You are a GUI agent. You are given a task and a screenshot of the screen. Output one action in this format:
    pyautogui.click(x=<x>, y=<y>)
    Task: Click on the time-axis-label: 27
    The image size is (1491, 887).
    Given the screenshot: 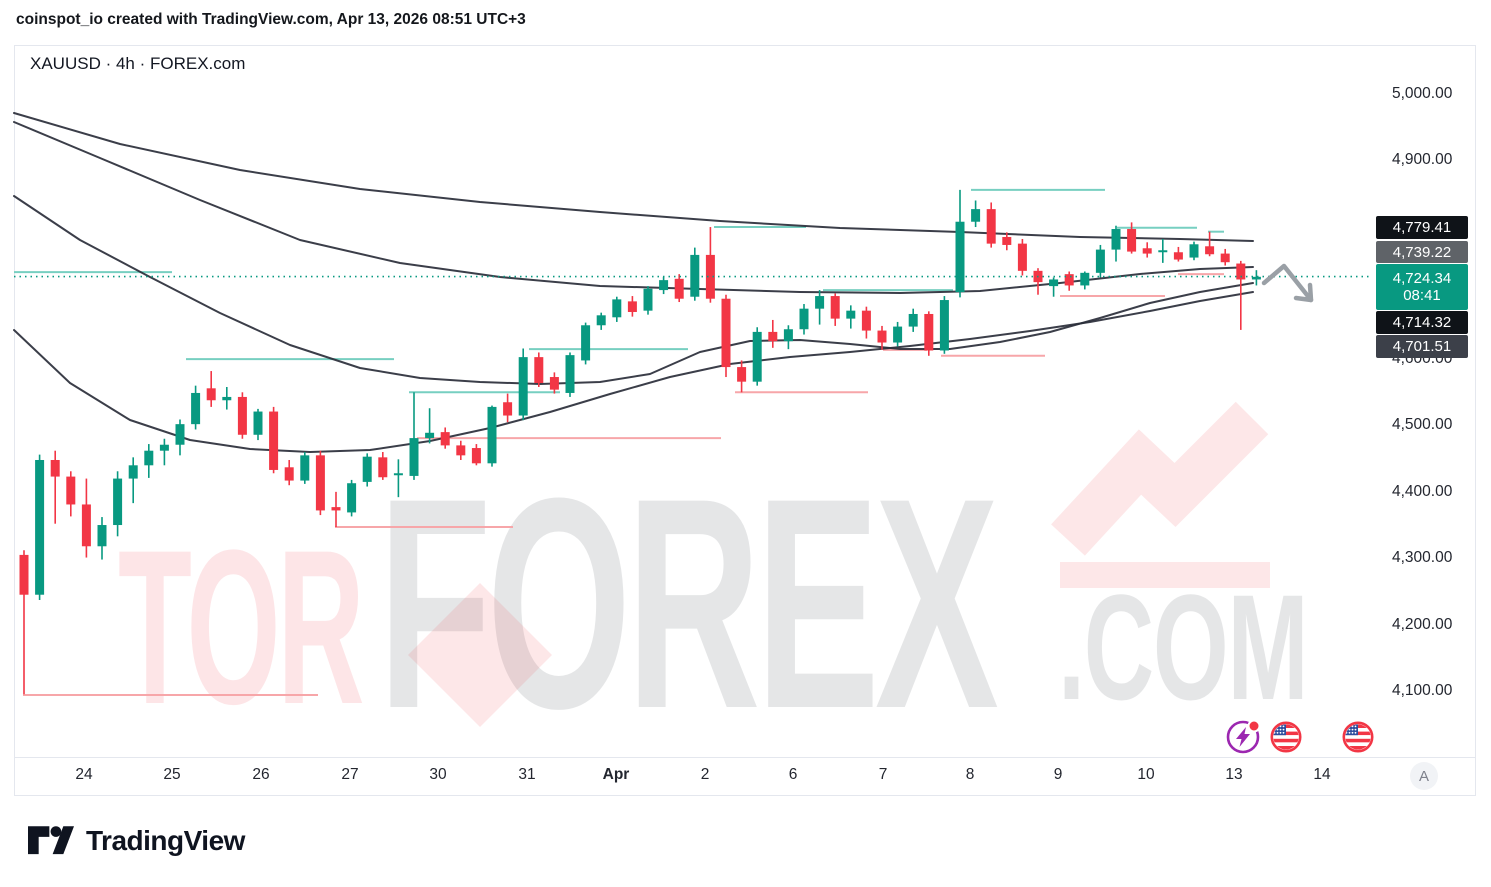 What is the action you would take?
    pyautogui.click(x=350, y=774)
    